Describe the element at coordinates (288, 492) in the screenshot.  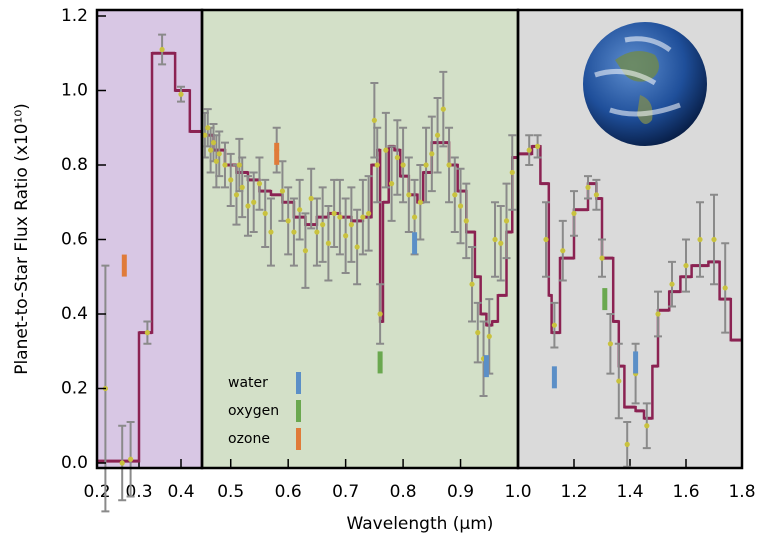
I see `x-tick-label: 0.6` at that location.